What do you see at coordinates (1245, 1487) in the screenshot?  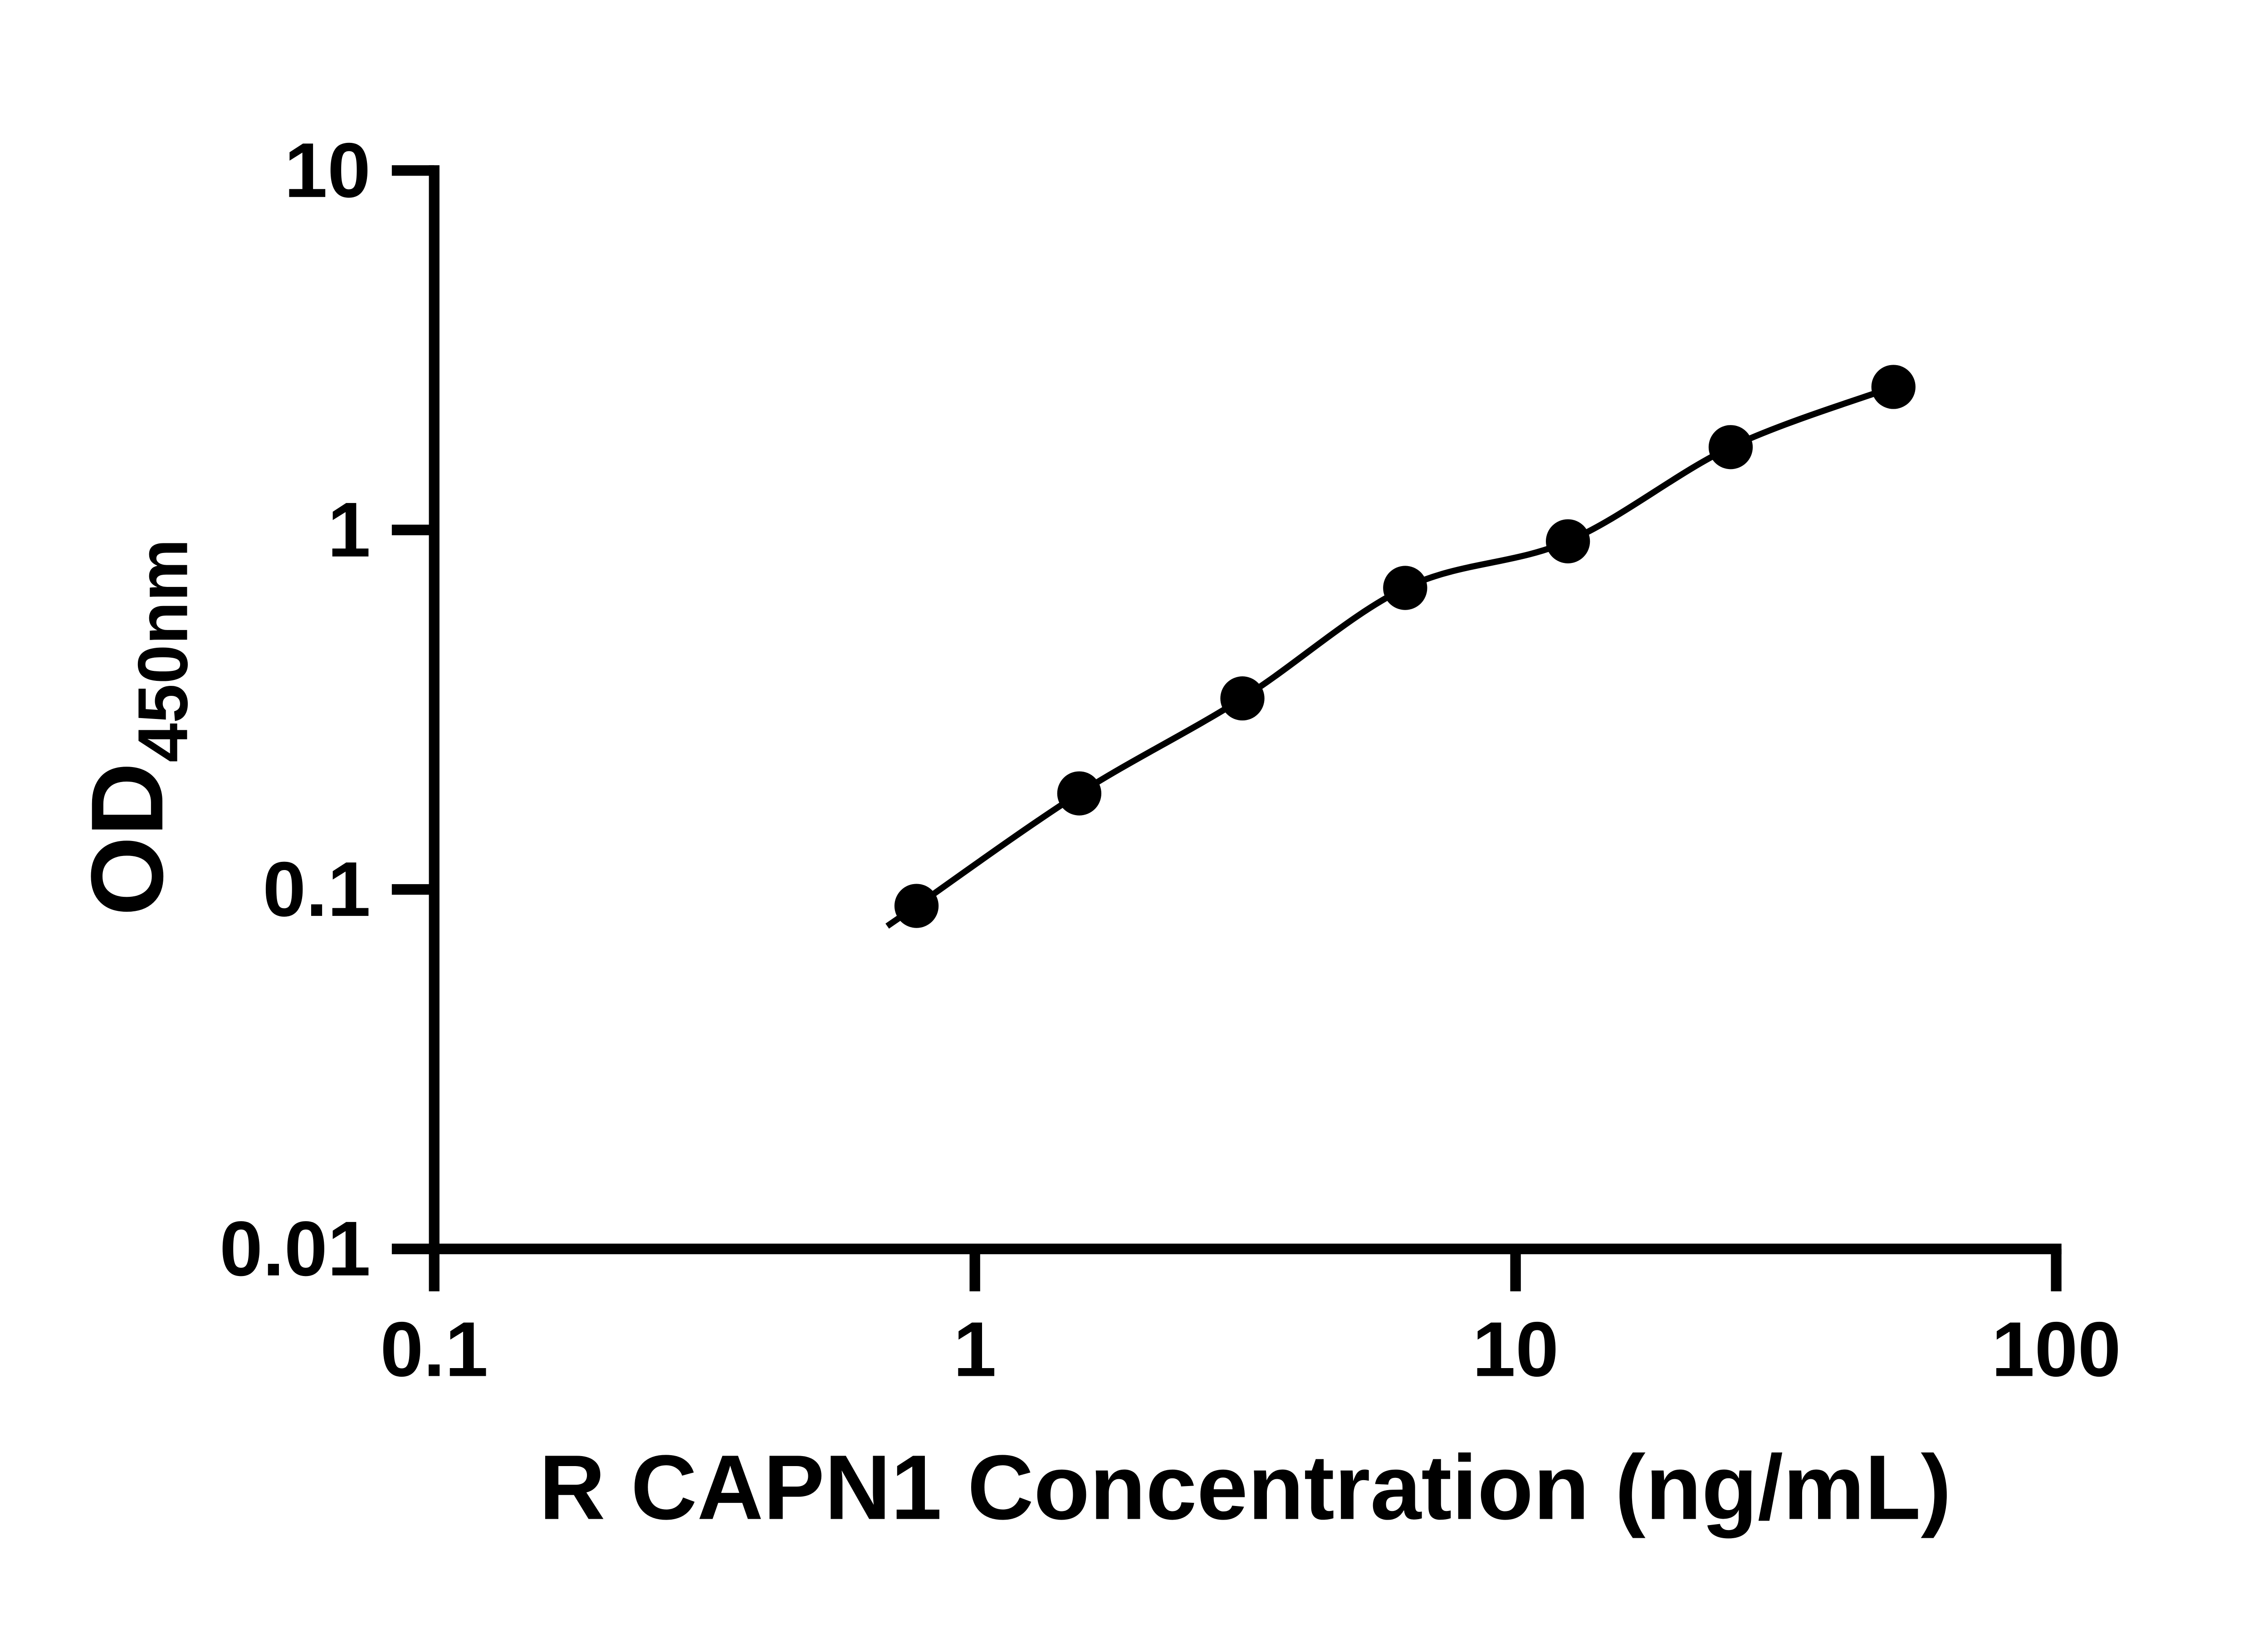 I see `x-axis-title: R CAPN1 Concentration (ng/mL)` at bounding box center [1245, 1487].